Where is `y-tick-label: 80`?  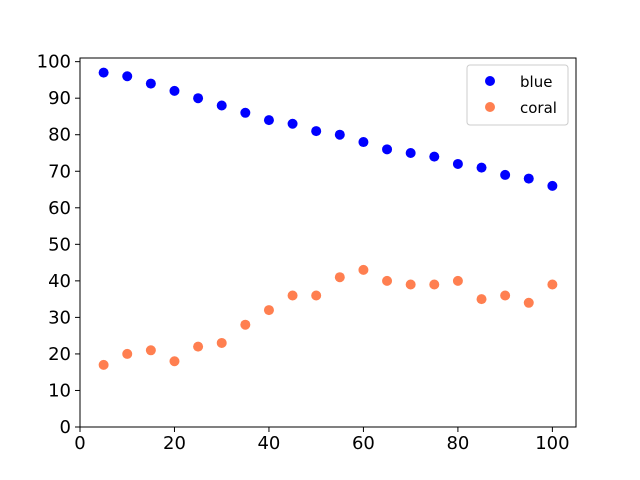 y-tick-label: 80 is located at coordinates (59, 135).